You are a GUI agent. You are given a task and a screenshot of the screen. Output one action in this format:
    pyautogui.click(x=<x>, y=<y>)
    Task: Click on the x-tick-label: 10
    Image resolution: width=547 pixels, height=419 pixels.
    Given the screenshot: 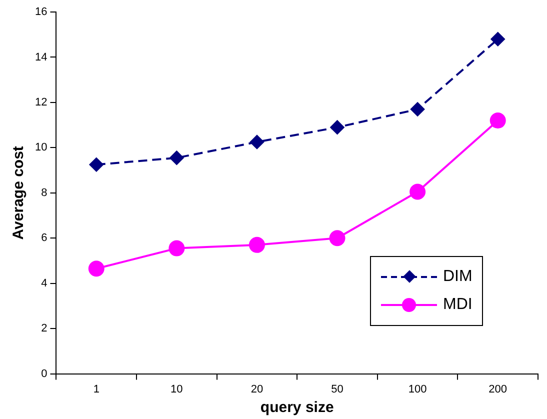 What is the action you would take?
    pyautogui.click(x=176, y=389)
    